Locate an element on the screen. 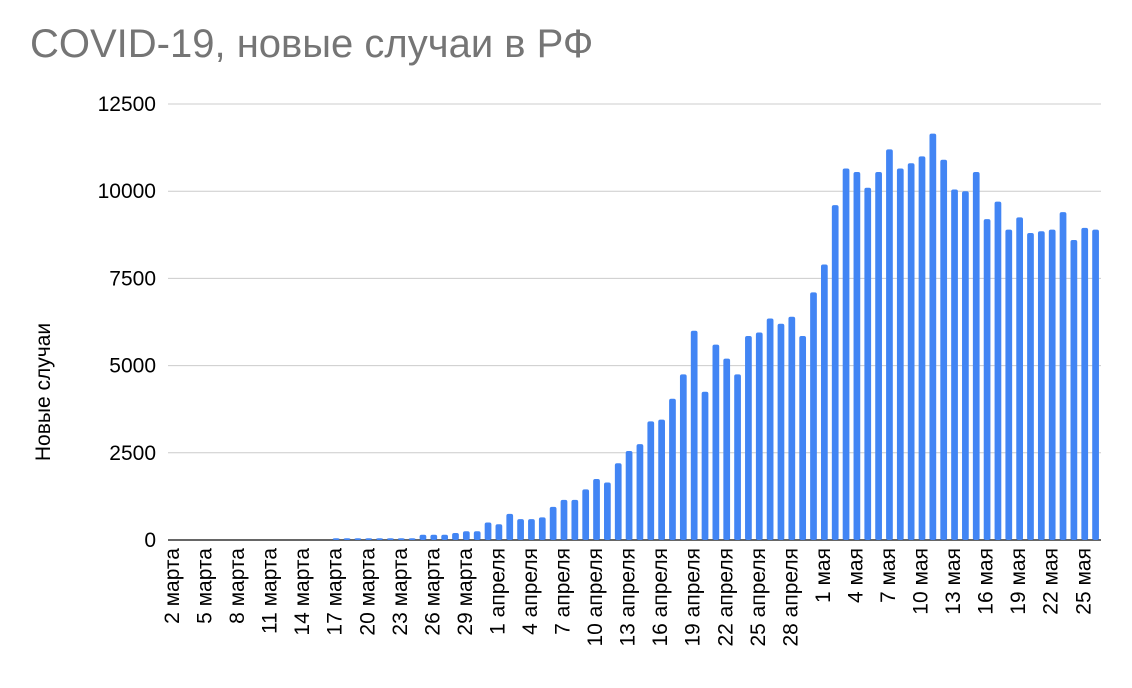  x-tick-label: 13 апреля is located at coordinates (628, 597).